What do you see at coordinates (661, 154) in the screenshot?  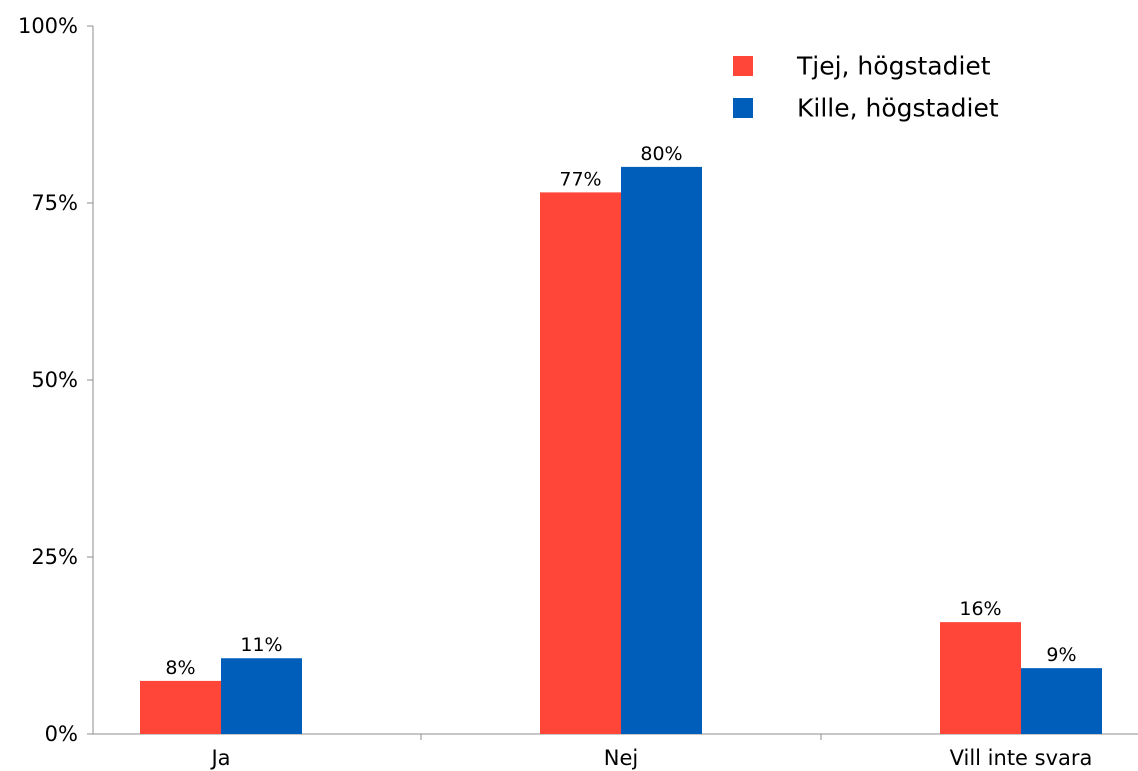 I see `data-label: 80%` at bounding box center [661, 154].